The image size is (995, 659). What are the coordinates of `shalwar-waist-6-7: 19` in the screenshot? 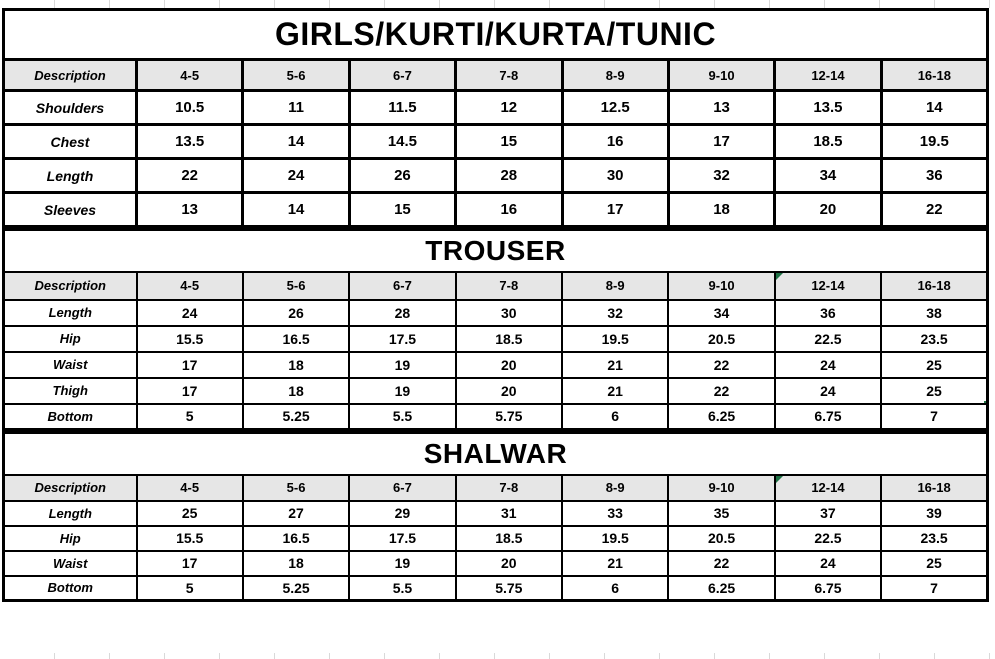 It's located at (402, 563).